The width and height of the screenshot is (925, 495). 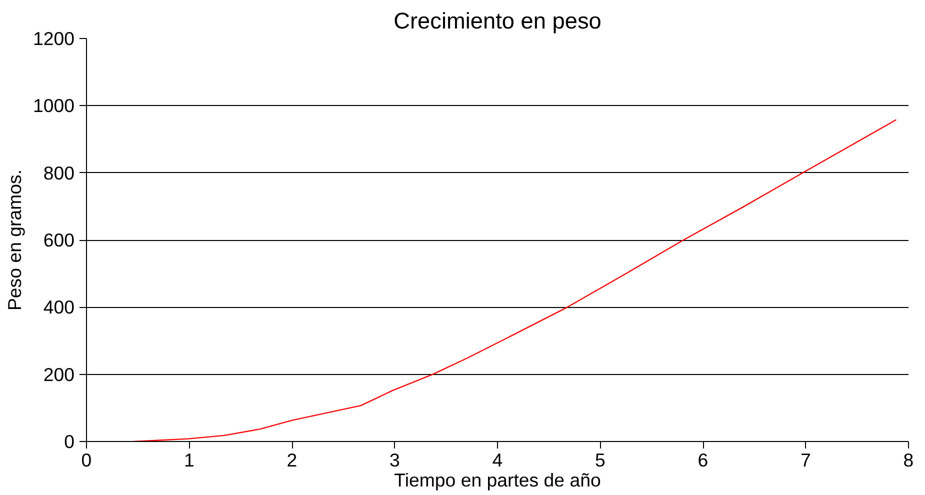 I want to click on y-tick-label: 1000, so click(x=53, y=105).